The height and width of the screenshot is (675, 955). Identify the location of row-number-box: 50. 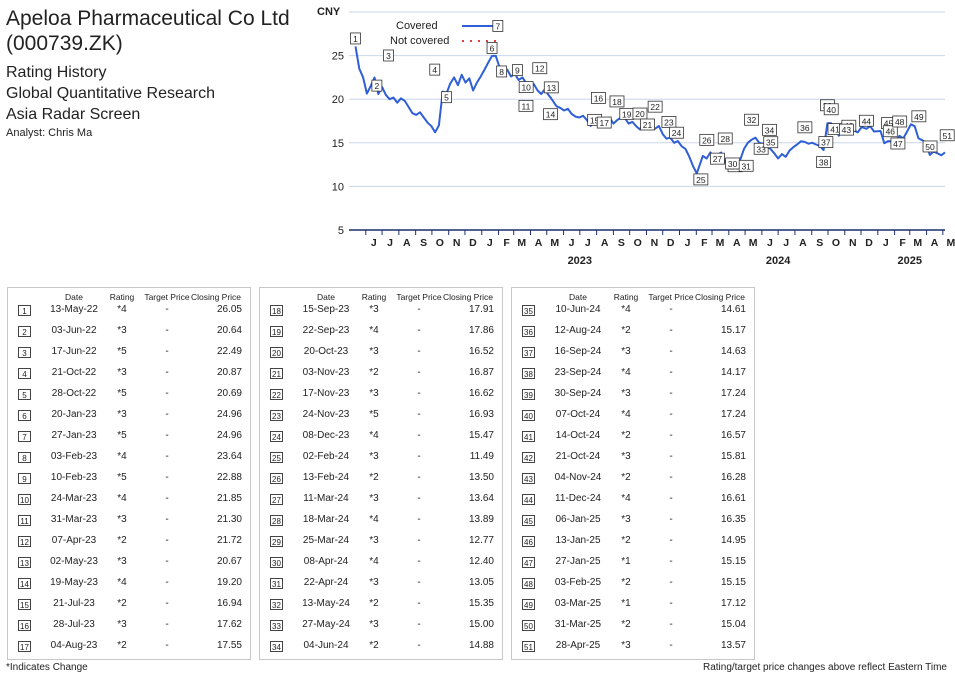
(528, 625).